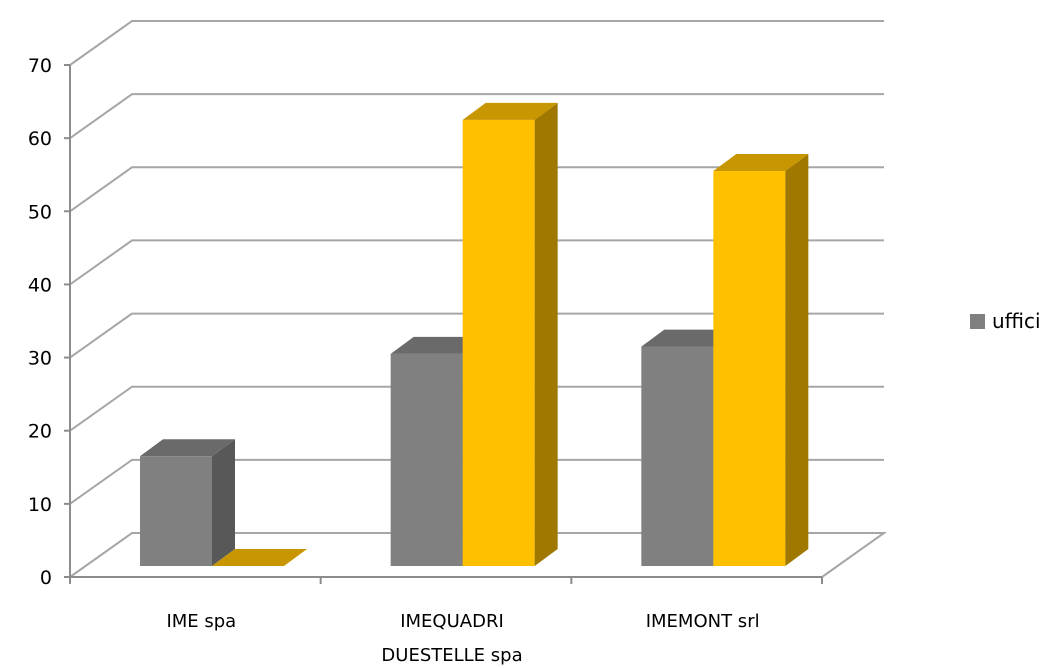 The height and width of the screenshot is (668, 1064). Describe the element at coordinates (40, 432) in the screenshot. I see `y-tick-label: 20` at that location.